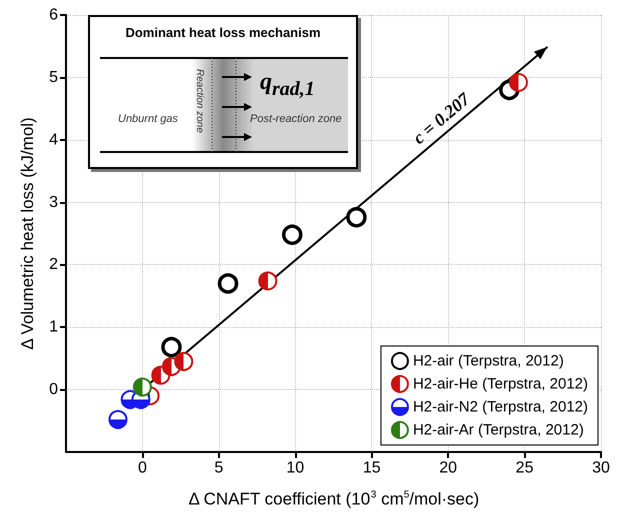 Image resolution: width=634 pixels, height=527 pixels. I want to click on y-tick-label: 1, so click(53, 327).